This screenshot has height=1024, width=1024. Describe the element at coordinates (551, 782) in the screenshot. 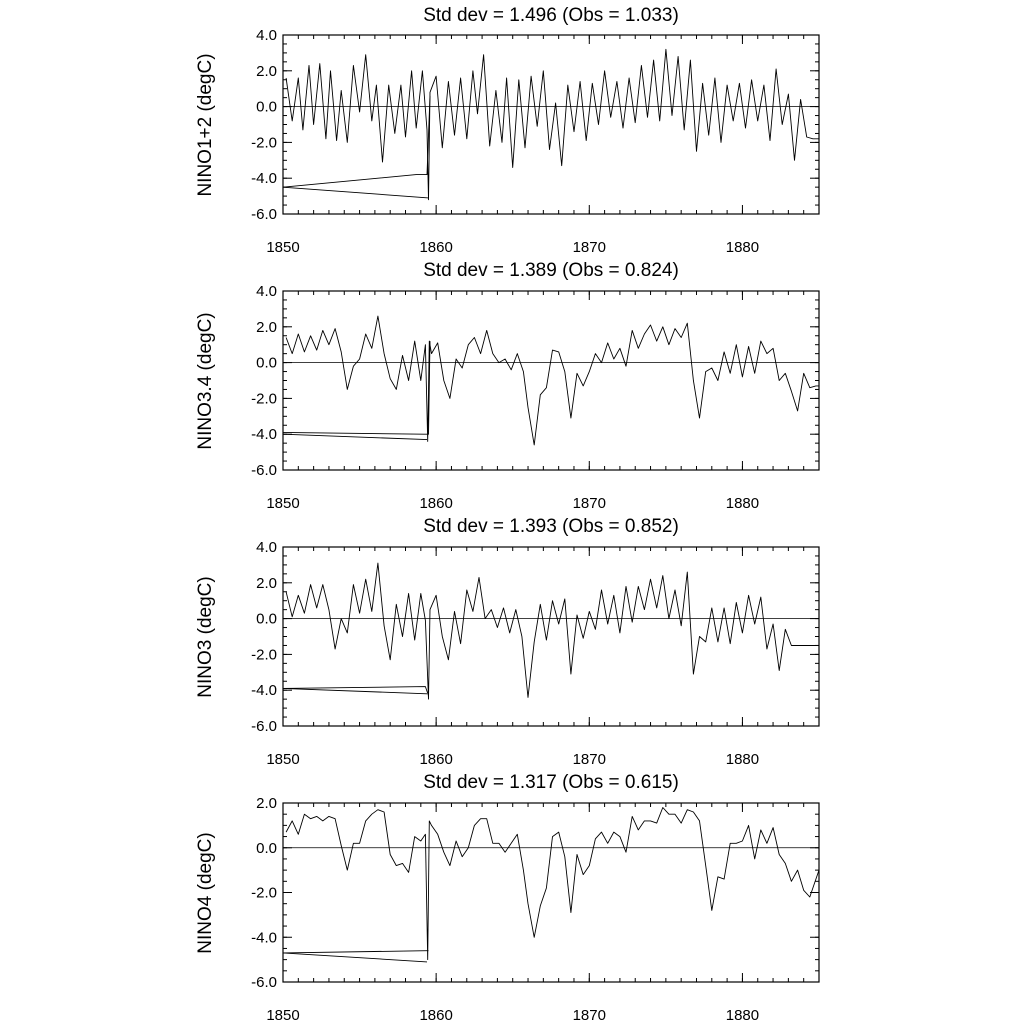

I see `panel-title: Std dev = 1.317 (Obs = 0.615)` at that location.